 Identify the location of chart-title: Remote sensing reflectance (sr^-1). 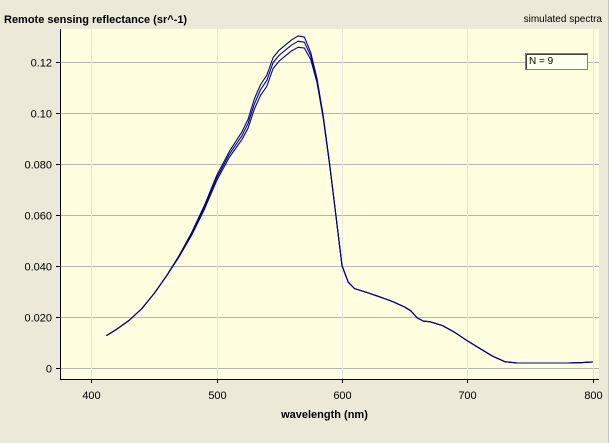
(96, 20).